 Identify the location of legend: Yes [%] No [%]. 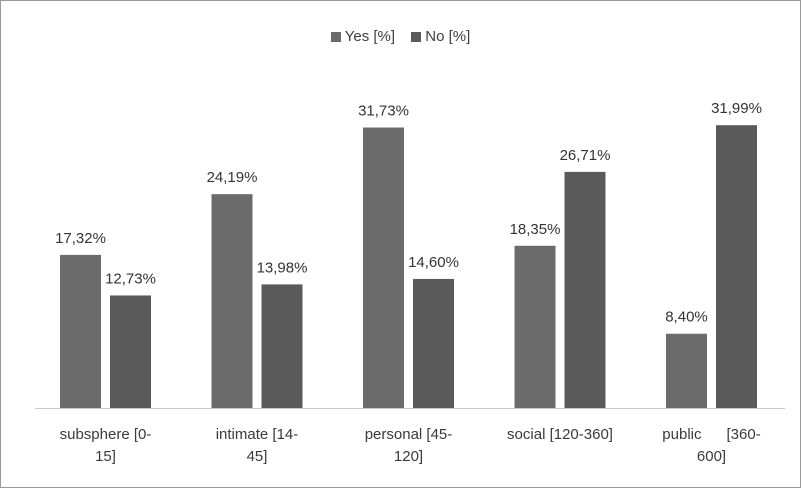
(400, 37).